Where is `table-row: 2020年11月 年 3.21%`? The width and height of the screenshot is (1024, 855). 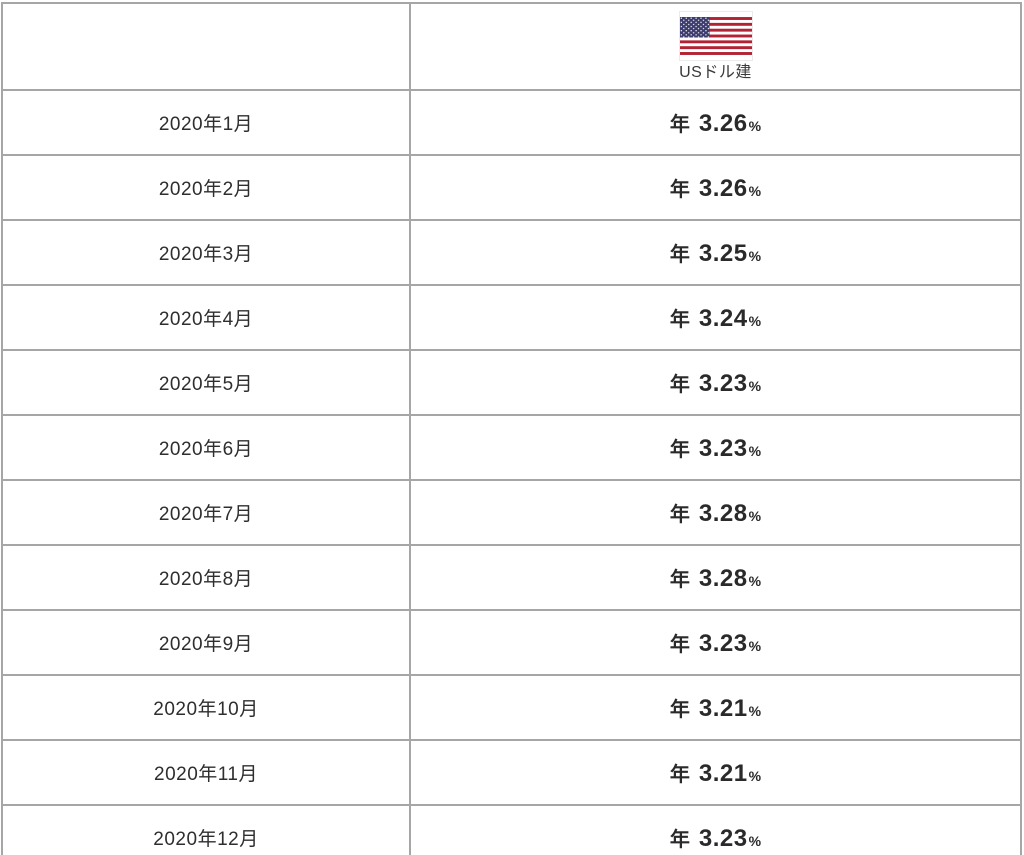 table-row: 2020年11月 年 3.21% is located at coordinates (511, 772).